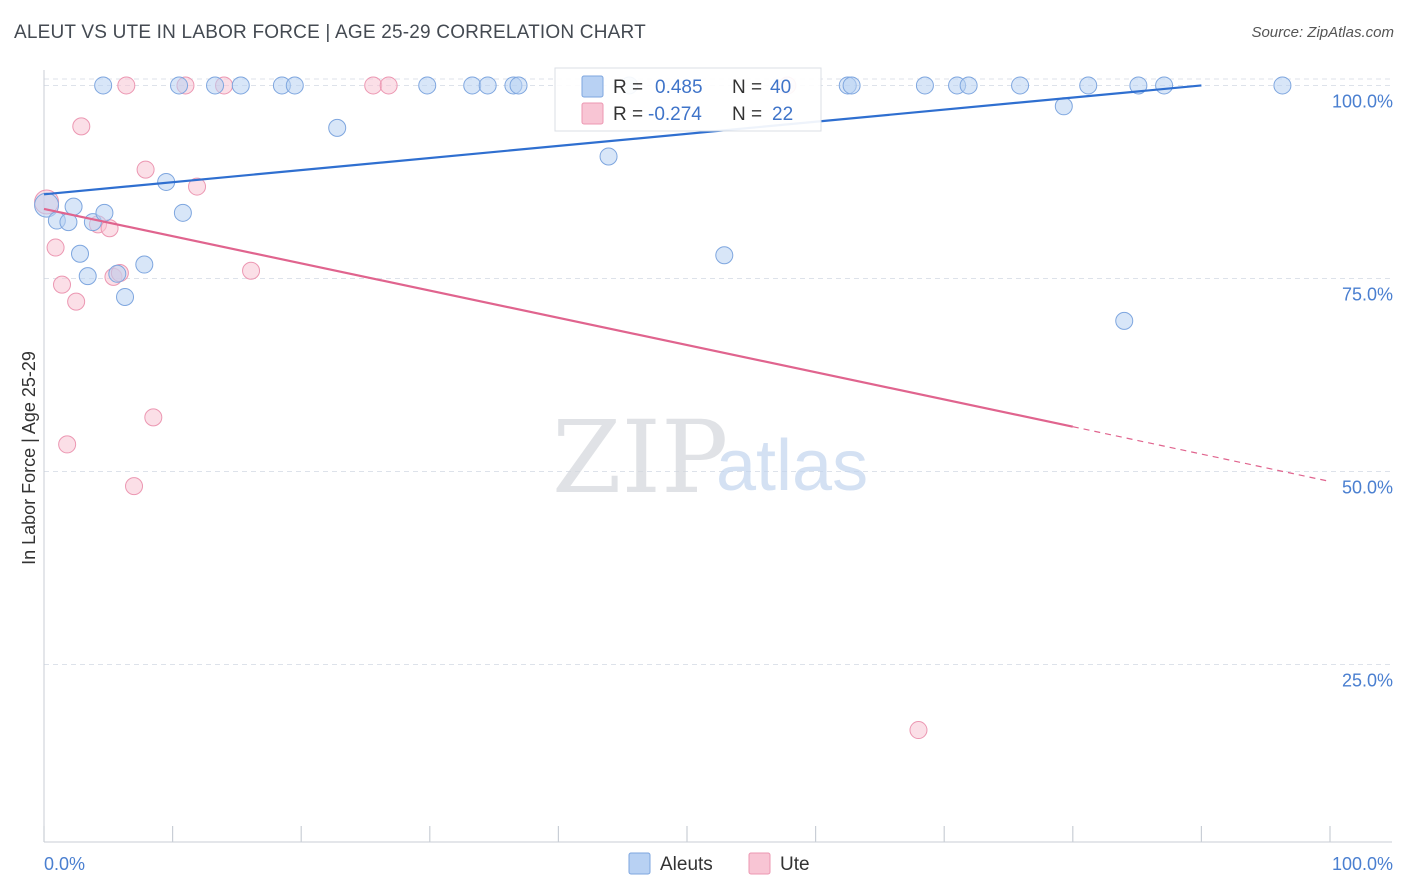 The height and width of the screenshot is (892, 1406). Describe the element at coordinates (686, 864) in the screenshot. I see `legend-bottom-label-aleuts: Aleuts` at that location.